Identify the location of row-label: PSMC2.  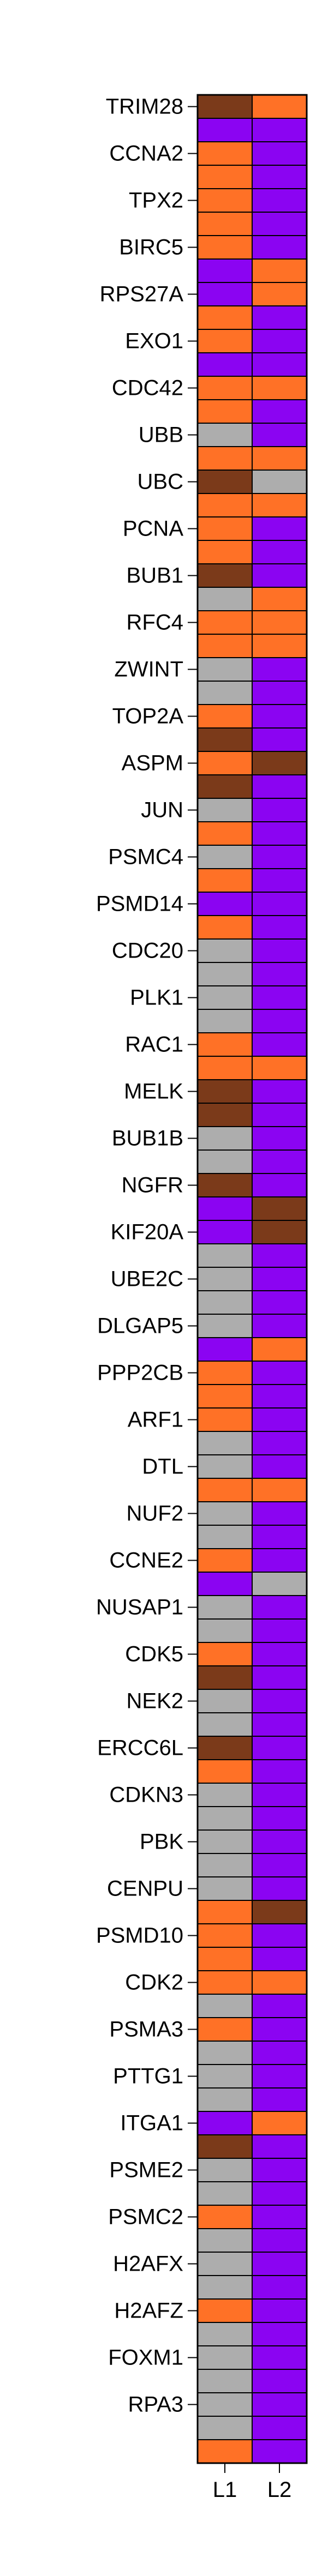
(145, 2217).